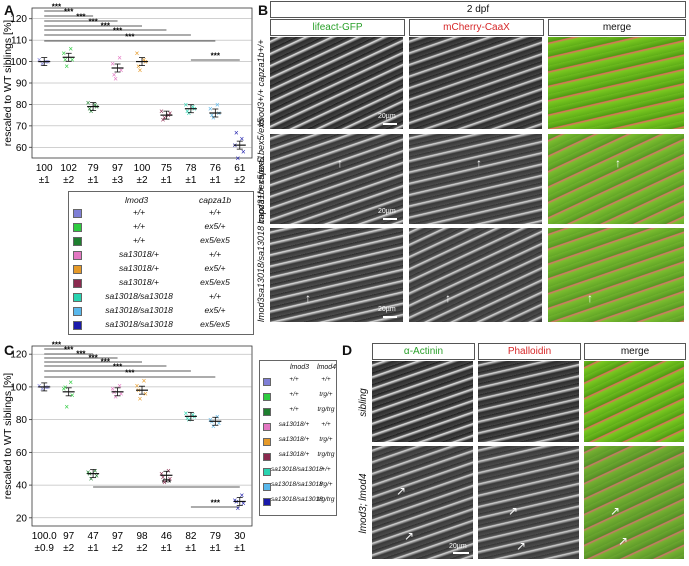 This screenshot has height=566, width=689. What do you see at coordinates (337, 27) in the screenshot?
I see `panel-b-col-lifeact: lifeact-GFP` at bounding box center [337, 27].